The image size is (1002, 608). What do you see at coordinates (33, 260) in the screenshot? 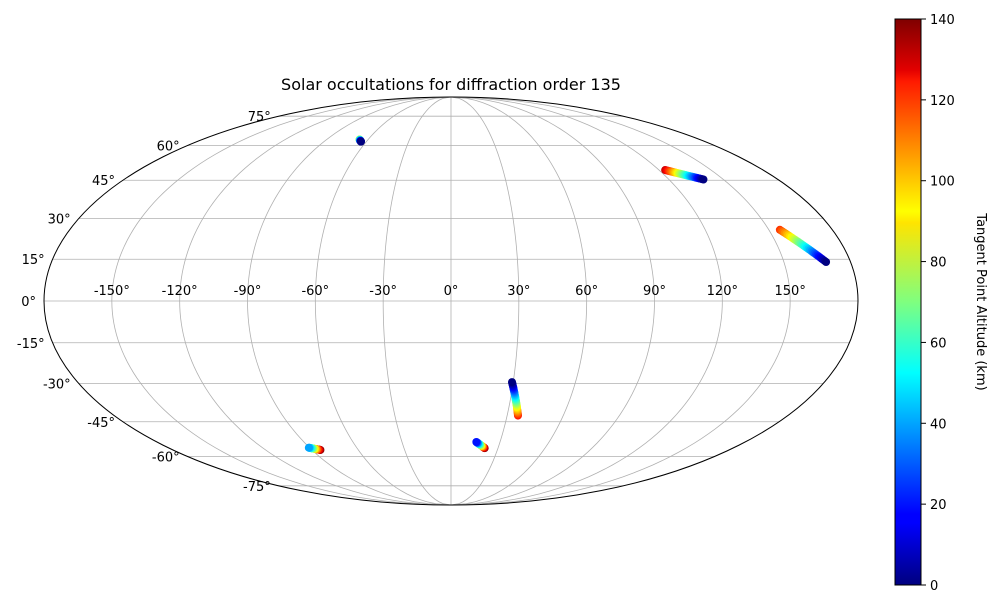
I see `y-tick-label: 15°` at bounding box center [33, 260].